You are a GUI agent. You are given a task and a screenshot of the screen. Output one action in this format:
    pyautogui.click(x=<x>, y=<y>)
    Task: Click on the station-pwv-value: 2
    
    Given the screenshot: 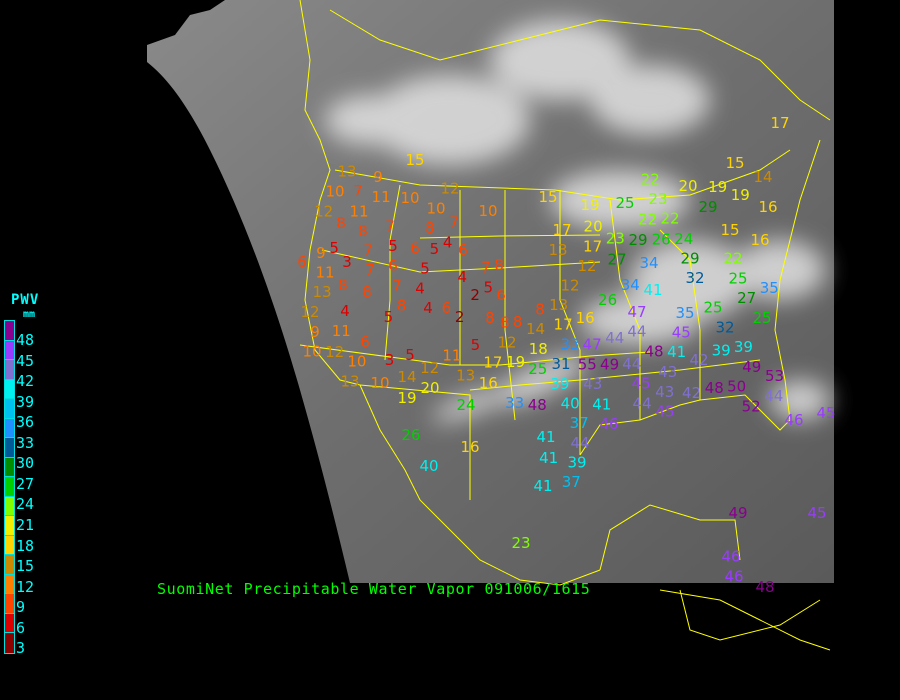 What is the action you would take?
    pyautogui.click(x=460, y=317)
    